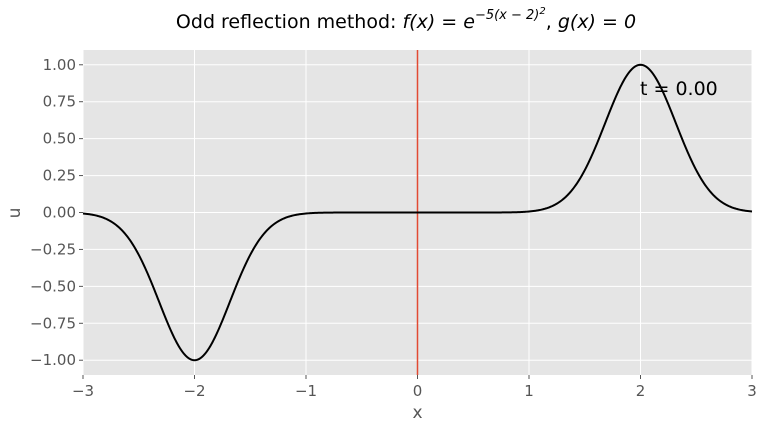 The image size is (763, 427). Describe the element at coordinates (59, 139) in the screenshot. I see `y-tick-label: 0.50` at that location.